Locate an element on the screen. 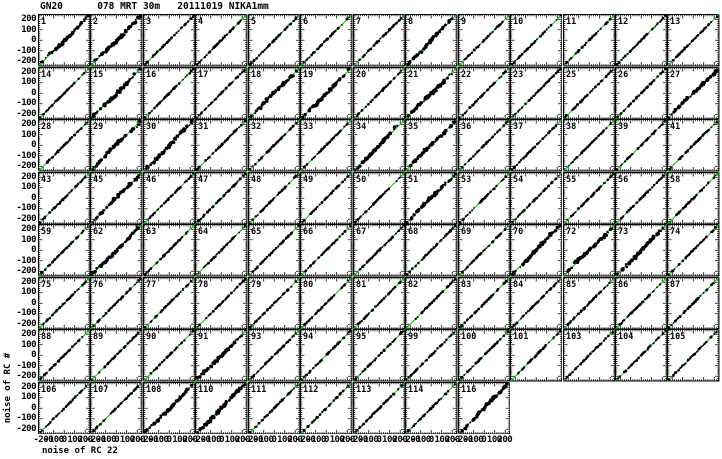 This screenshot has width=722, height=459. scatter-plot-canvas: 47 is located at coordinates (221, 197).